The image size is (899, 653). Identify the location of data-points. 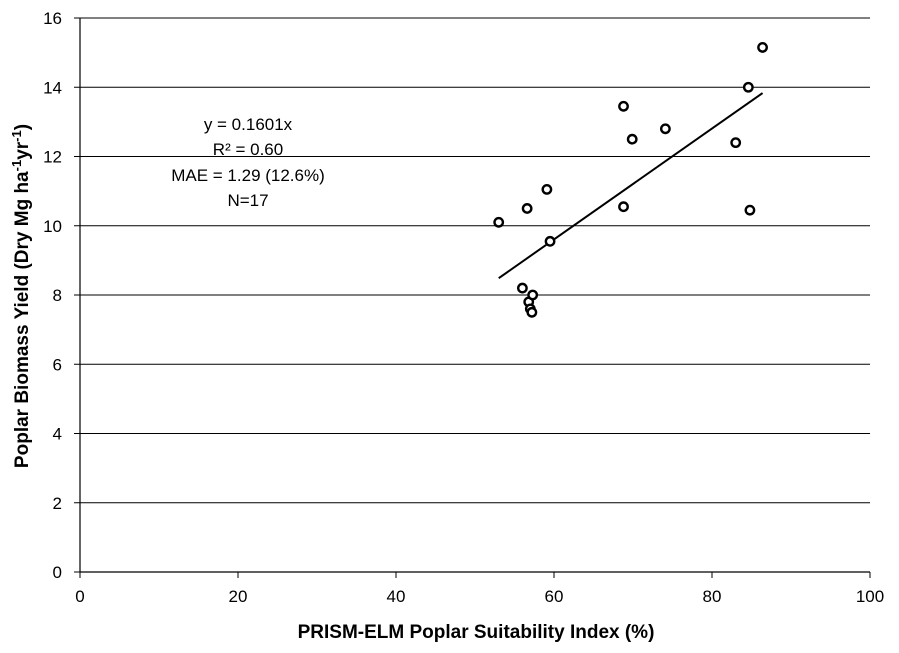
(630, 180).